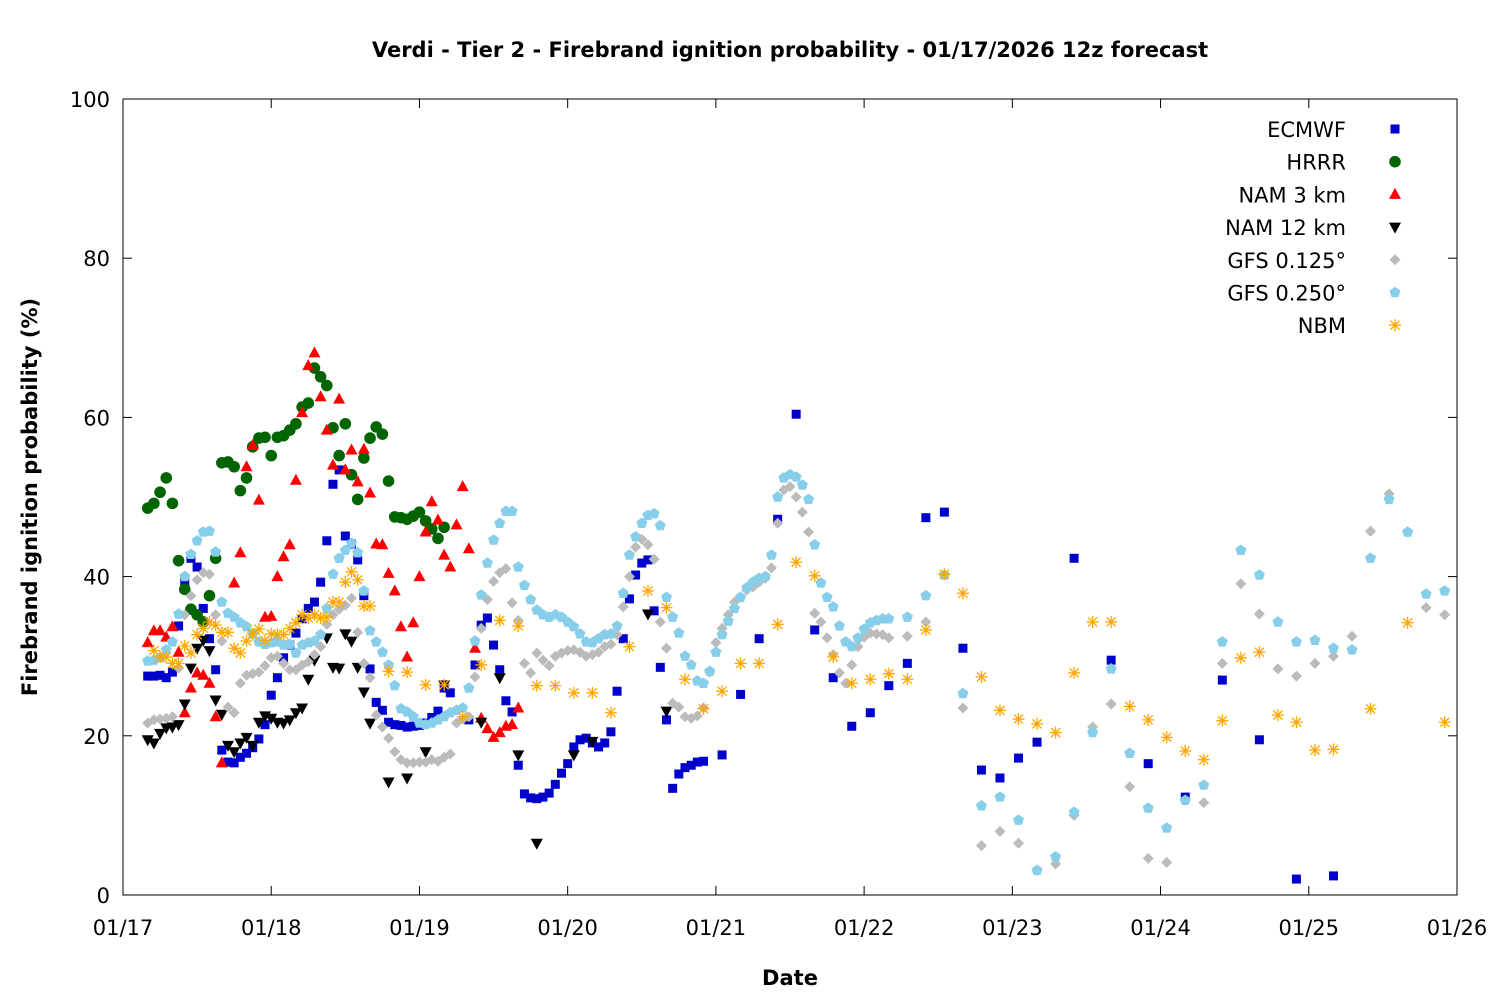 The image size is (1500, 1004). What do you see at coordinates (90, 100) in the screenshot?
I see `y-tick-label: 100` at bounding box center [90, 100].